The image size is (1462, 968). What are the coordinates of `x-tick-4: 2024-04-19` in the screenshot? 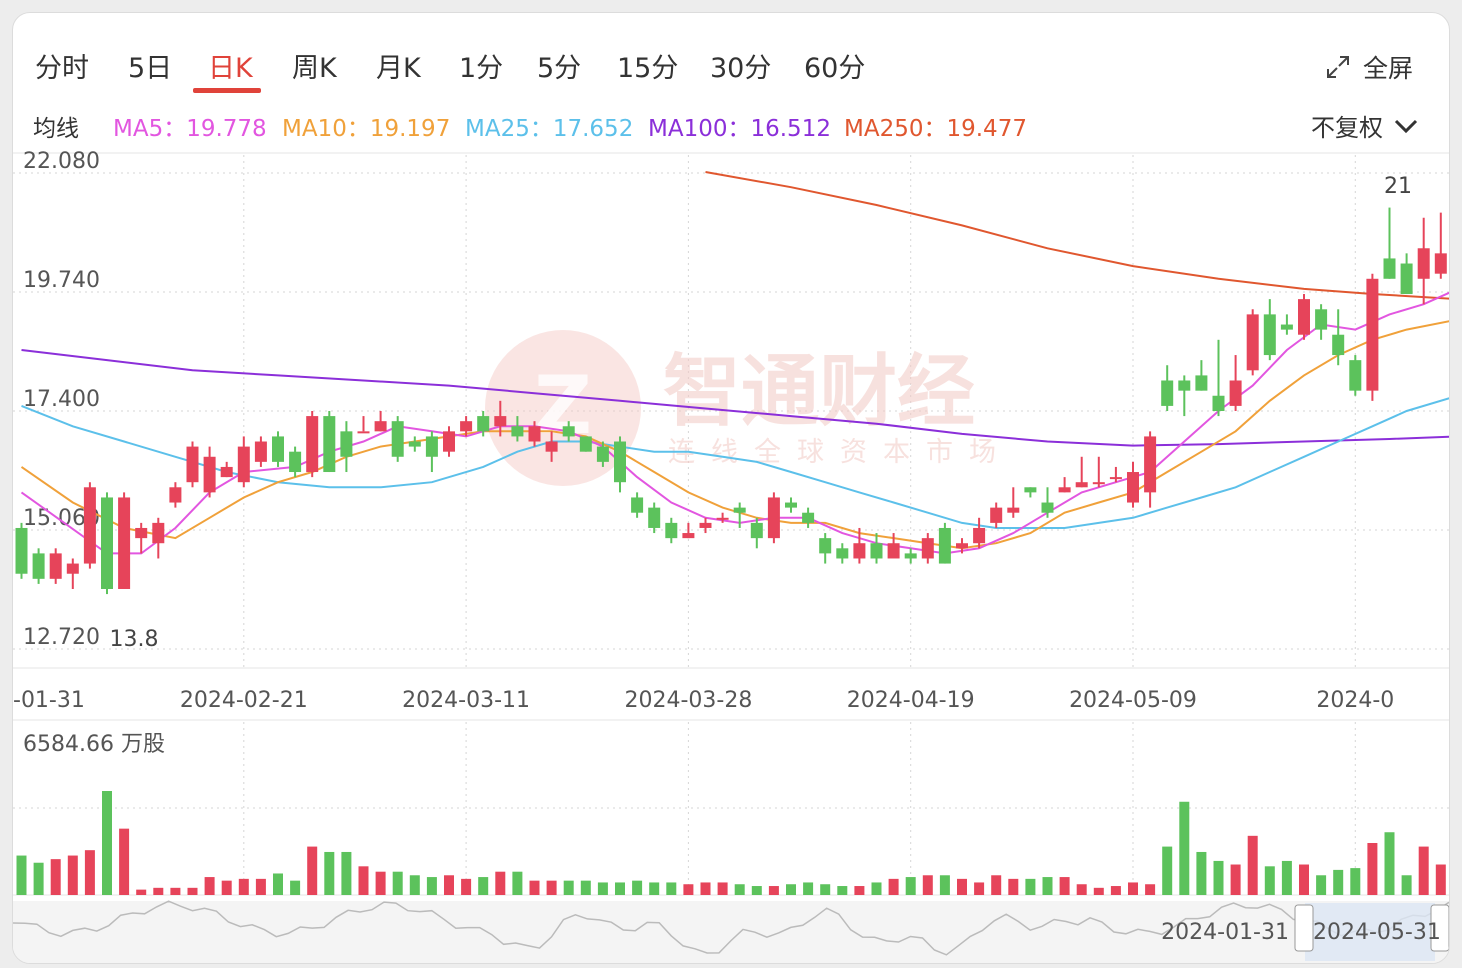 It's located at (911, 700).